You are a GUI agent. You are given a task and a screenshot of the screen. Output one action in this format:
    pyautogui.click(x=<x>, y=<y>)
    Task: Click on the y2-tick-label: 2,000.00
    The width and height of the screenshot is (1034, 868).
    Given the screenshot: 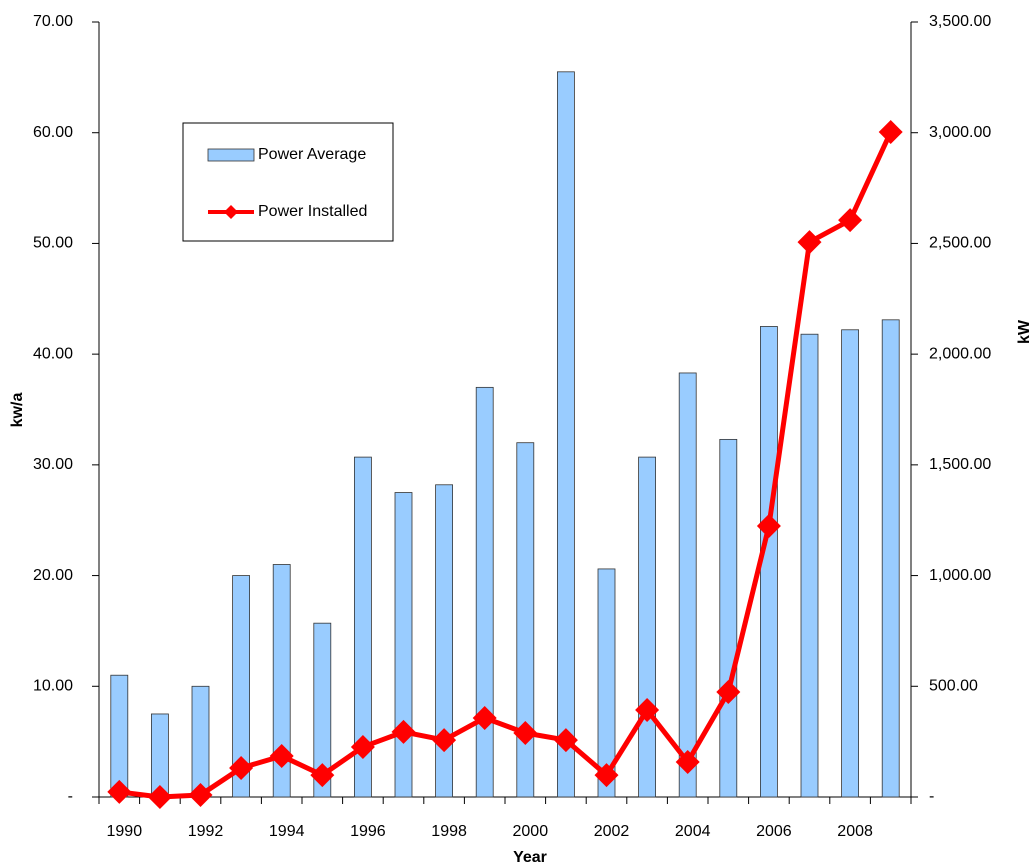 What is the action you would take?
    pyautogui.click(x=960, y=353)
    